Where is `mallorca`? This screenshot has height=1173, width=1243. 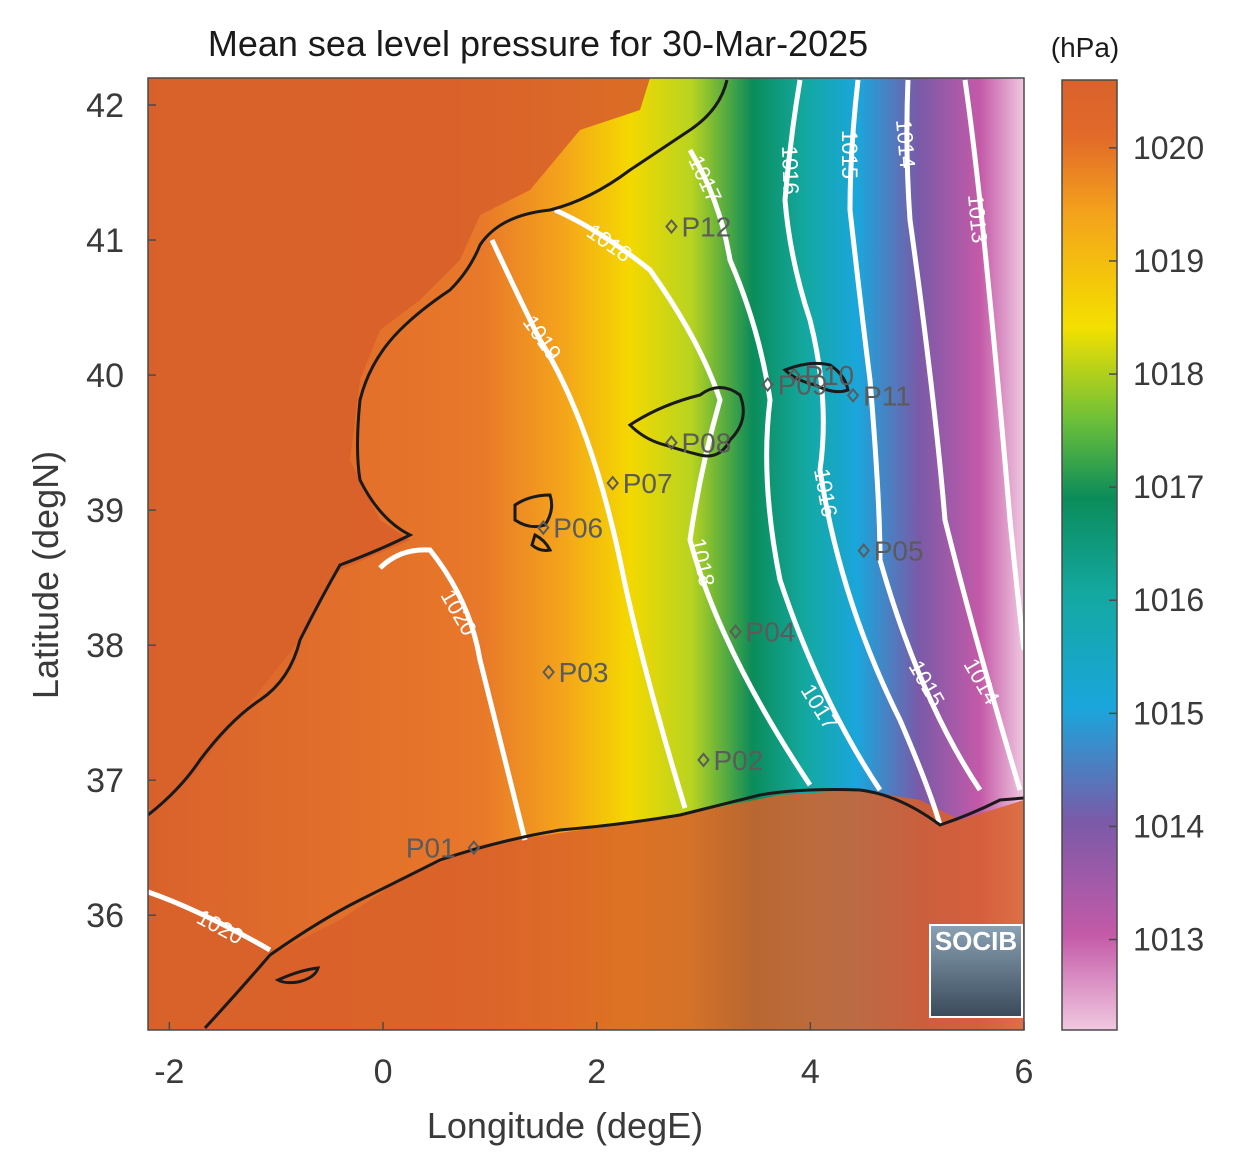
mallorca is located at coordinates (686, 422).